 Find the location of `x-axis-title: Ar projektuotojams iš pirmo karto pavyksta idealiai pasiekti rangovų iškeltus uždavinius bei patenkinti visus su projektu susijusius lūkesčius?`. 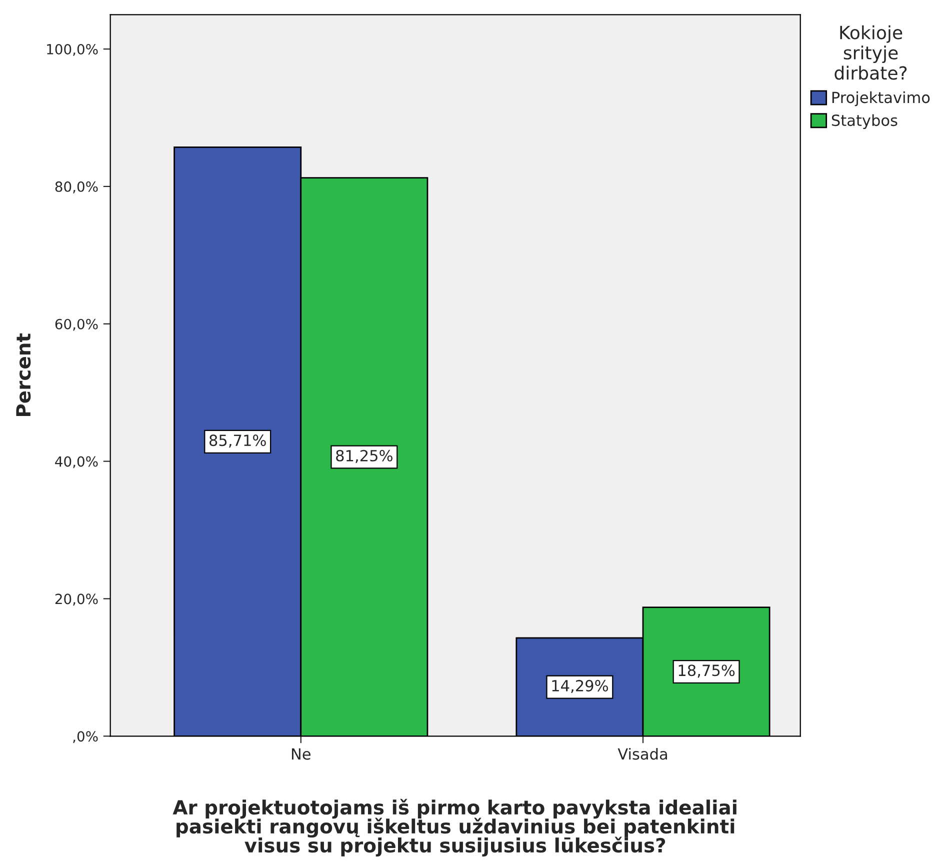

x-axis-title: Ar projektuotojams iš pirmo karto pavyksta idealiai pasiekti rangovų iškeltus uždavinius bei patenkinti visus su projektu susijusius lūkesčius? is located at coordinates (454, 827).